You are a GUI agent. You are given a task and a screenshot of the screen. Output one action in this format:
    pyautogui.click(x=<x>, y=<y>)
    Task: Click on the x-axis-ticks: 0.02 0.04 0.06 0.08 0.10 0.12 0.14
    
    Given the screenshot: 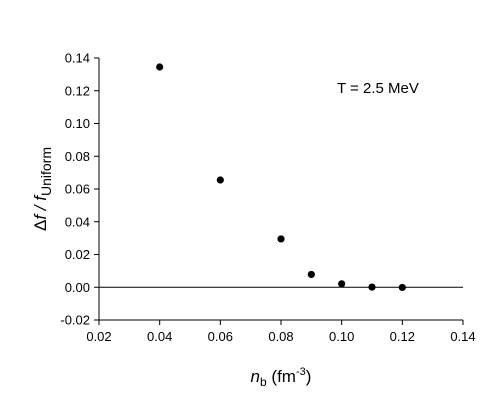 What is the action you would take?
    pyautogui.click(x=281, y=332)
    